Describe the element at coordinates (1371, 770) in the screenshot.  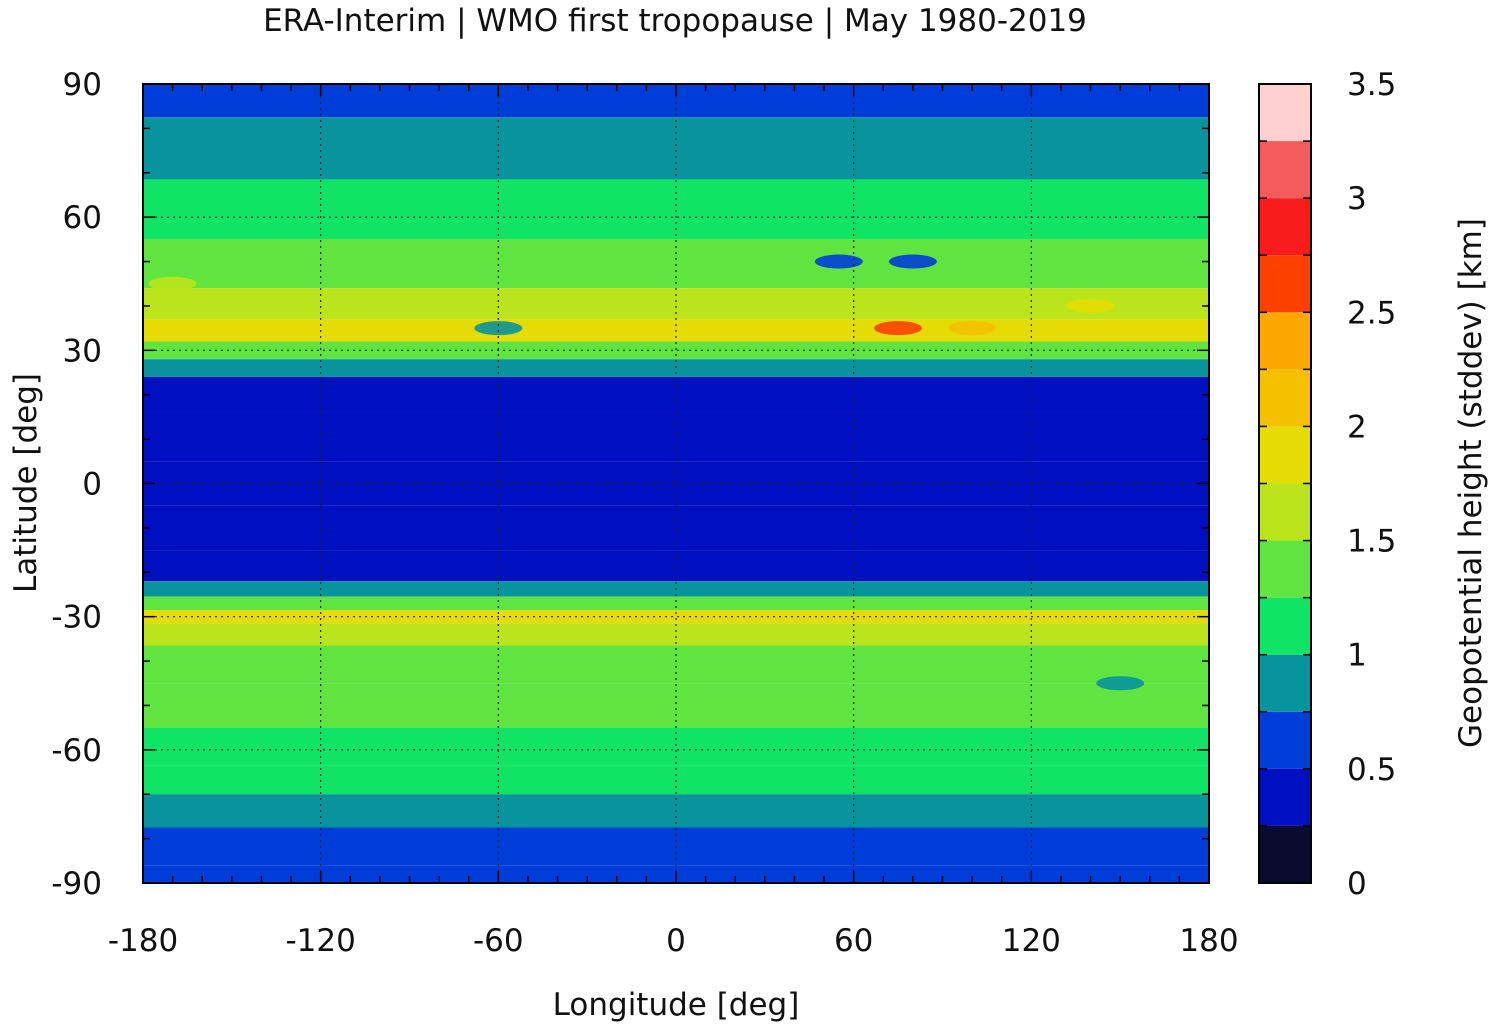
I see `colorbar-tick-label: 0.5` at that location.